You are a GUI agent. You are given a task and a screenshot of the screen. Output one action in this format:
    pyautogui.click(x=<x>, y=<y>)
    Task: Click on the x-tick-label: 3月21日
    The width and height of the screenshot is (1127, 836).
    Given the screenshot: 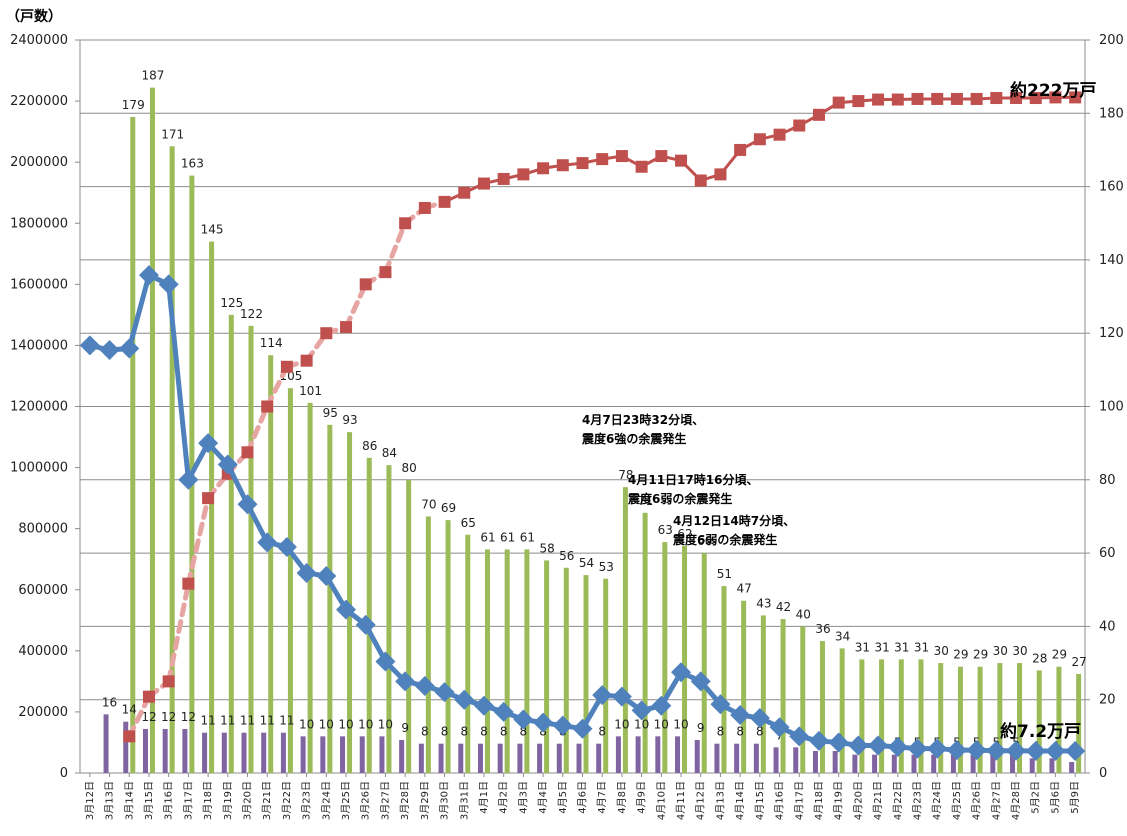 What is the action you would take?
    pyautogui.click(x=267, y=800)
    